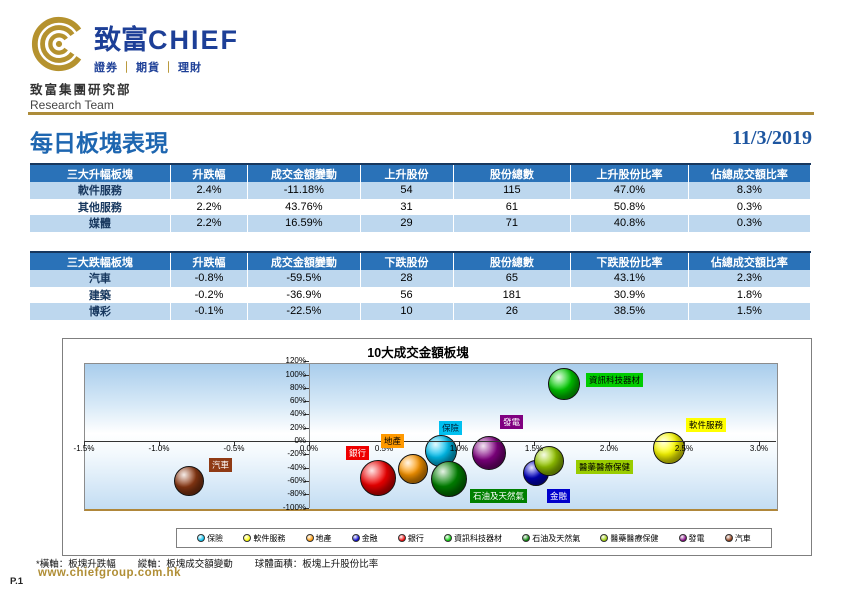 The width and height of the screenshot is (842, 595). What do you see at coordinates (215, 538) in the screenshot?
I see `legend-label: 保險` at bounding box center [215, 538].